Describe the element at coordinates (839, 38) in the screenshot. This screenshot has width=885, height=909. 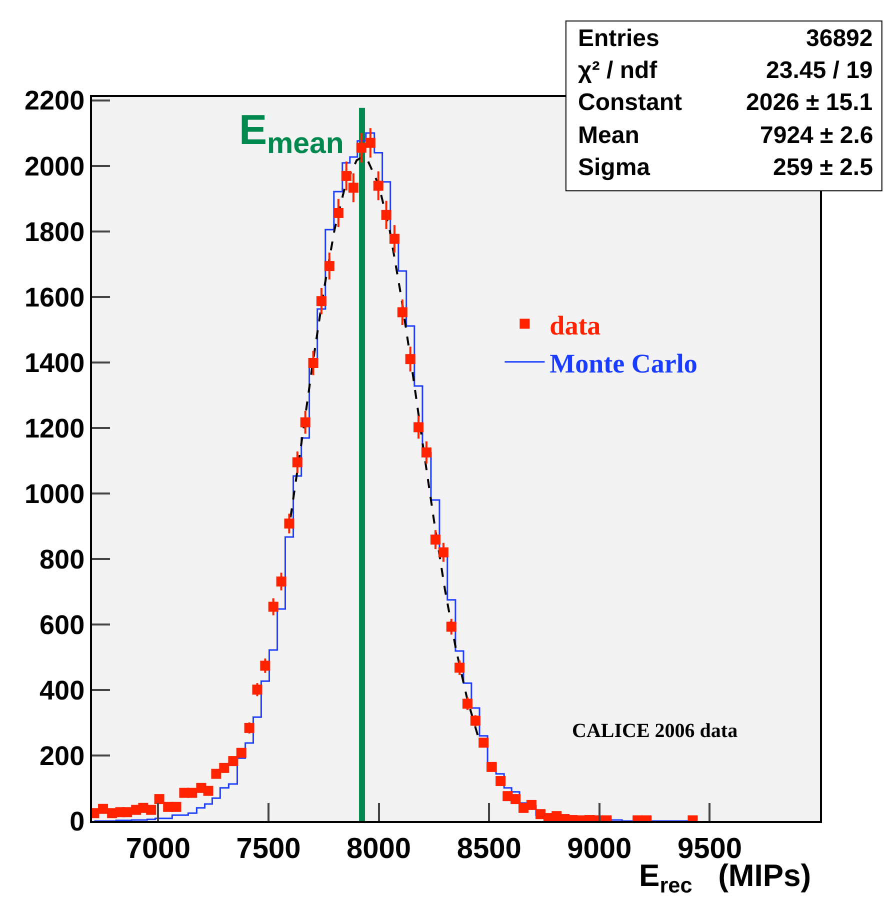
I see `text: 36892` at that location.